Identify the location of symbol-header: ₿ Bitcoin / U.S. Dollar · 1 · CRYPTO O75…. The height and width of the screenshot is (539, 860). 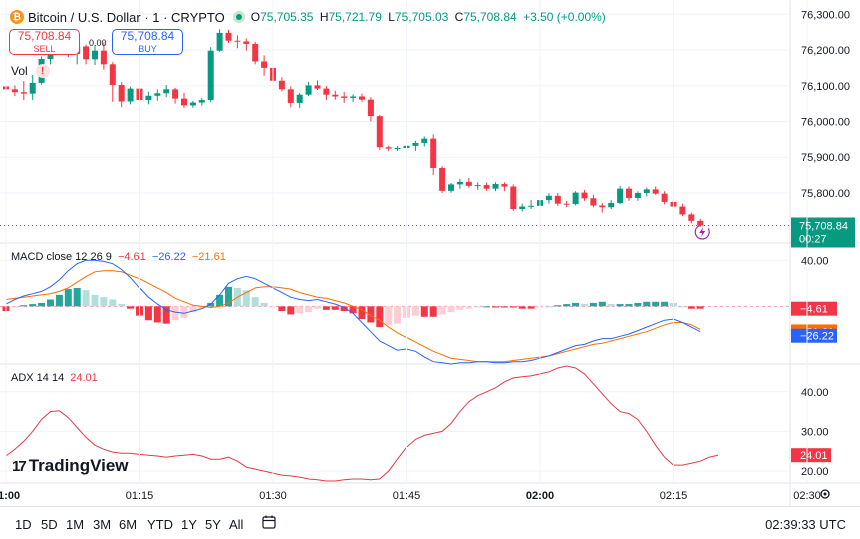
(309, 17).